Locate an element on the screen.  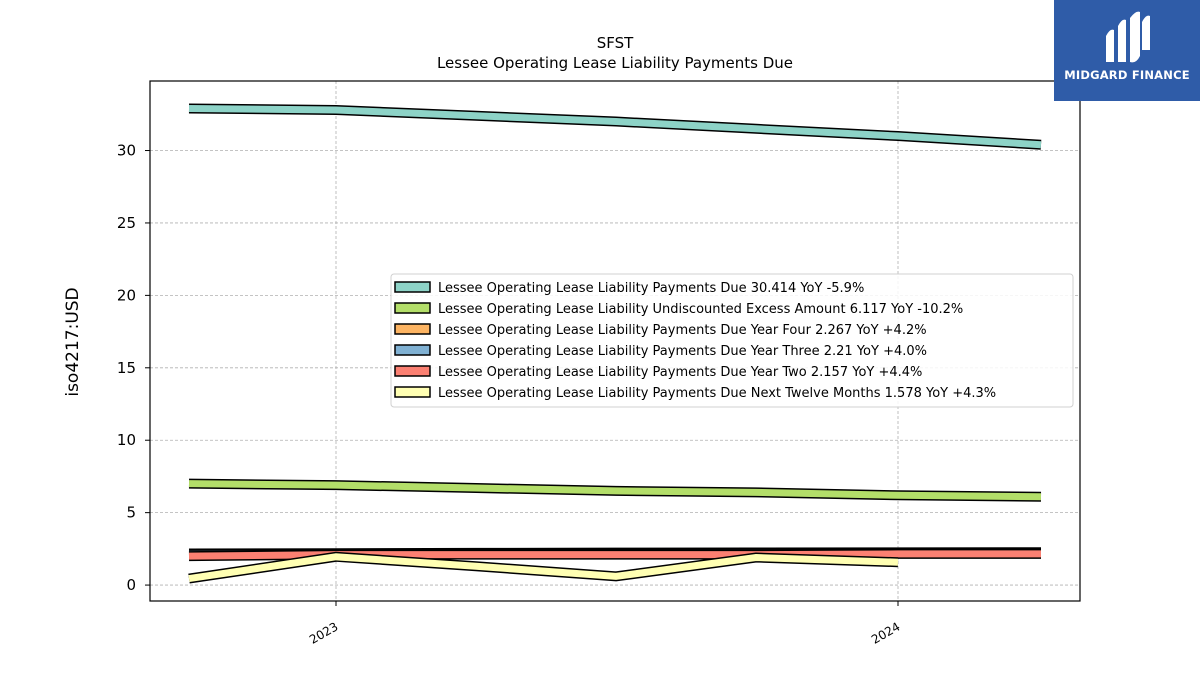
y-tick-label: 25 is located at coordinates (126, 223).